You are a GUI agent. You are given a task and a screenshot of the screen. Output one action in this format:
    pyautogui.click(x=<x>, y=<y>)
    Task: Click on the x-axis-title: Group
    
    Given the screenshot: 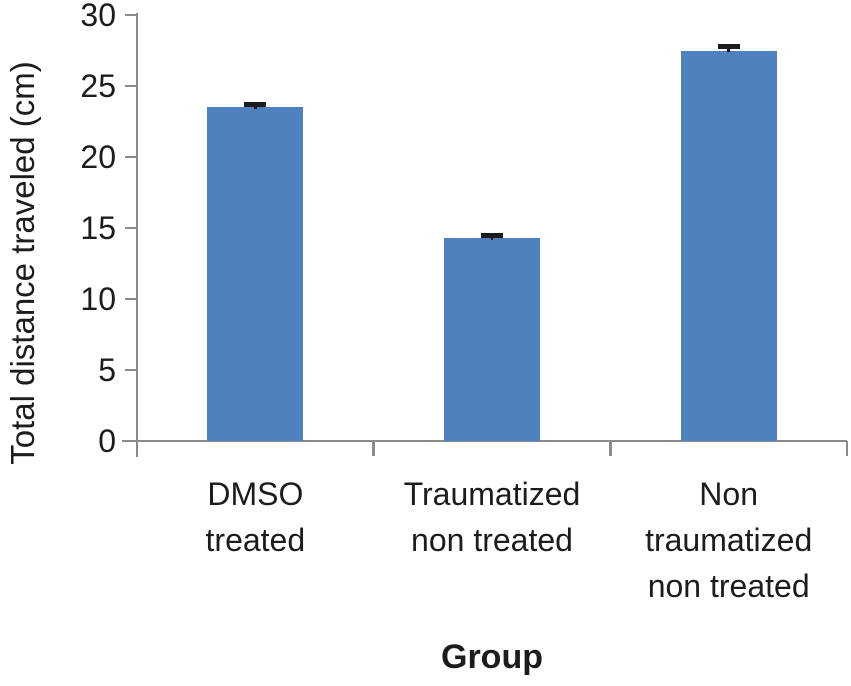 What is the action you would take?
    pyautogui.click(x=492, y=657)
    